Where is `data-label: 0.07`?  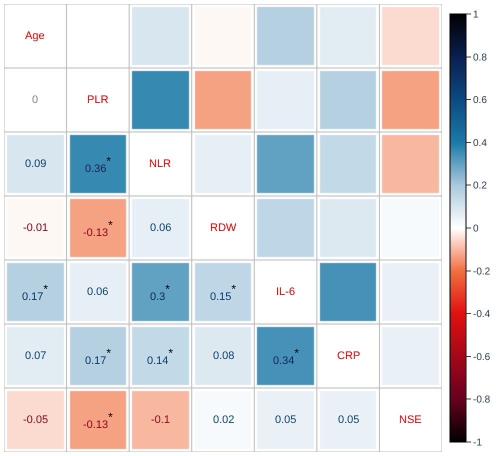
data-label: 0.07 is located at coordinates (35, 356).